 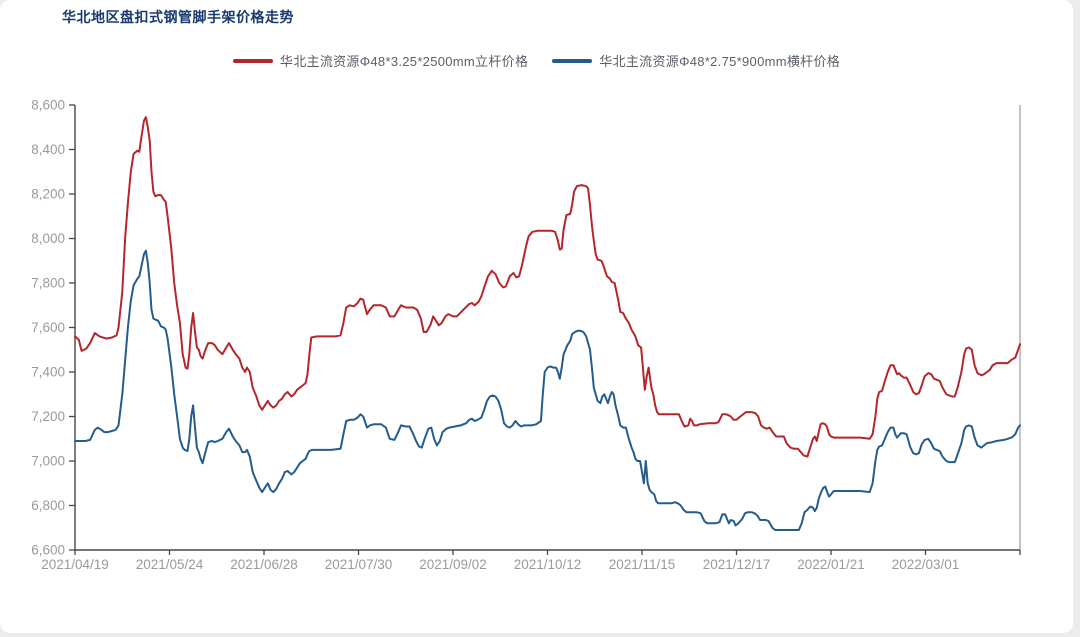 I want to click on x-axis-label: 2021/12/17, so click(x=737, y=564).